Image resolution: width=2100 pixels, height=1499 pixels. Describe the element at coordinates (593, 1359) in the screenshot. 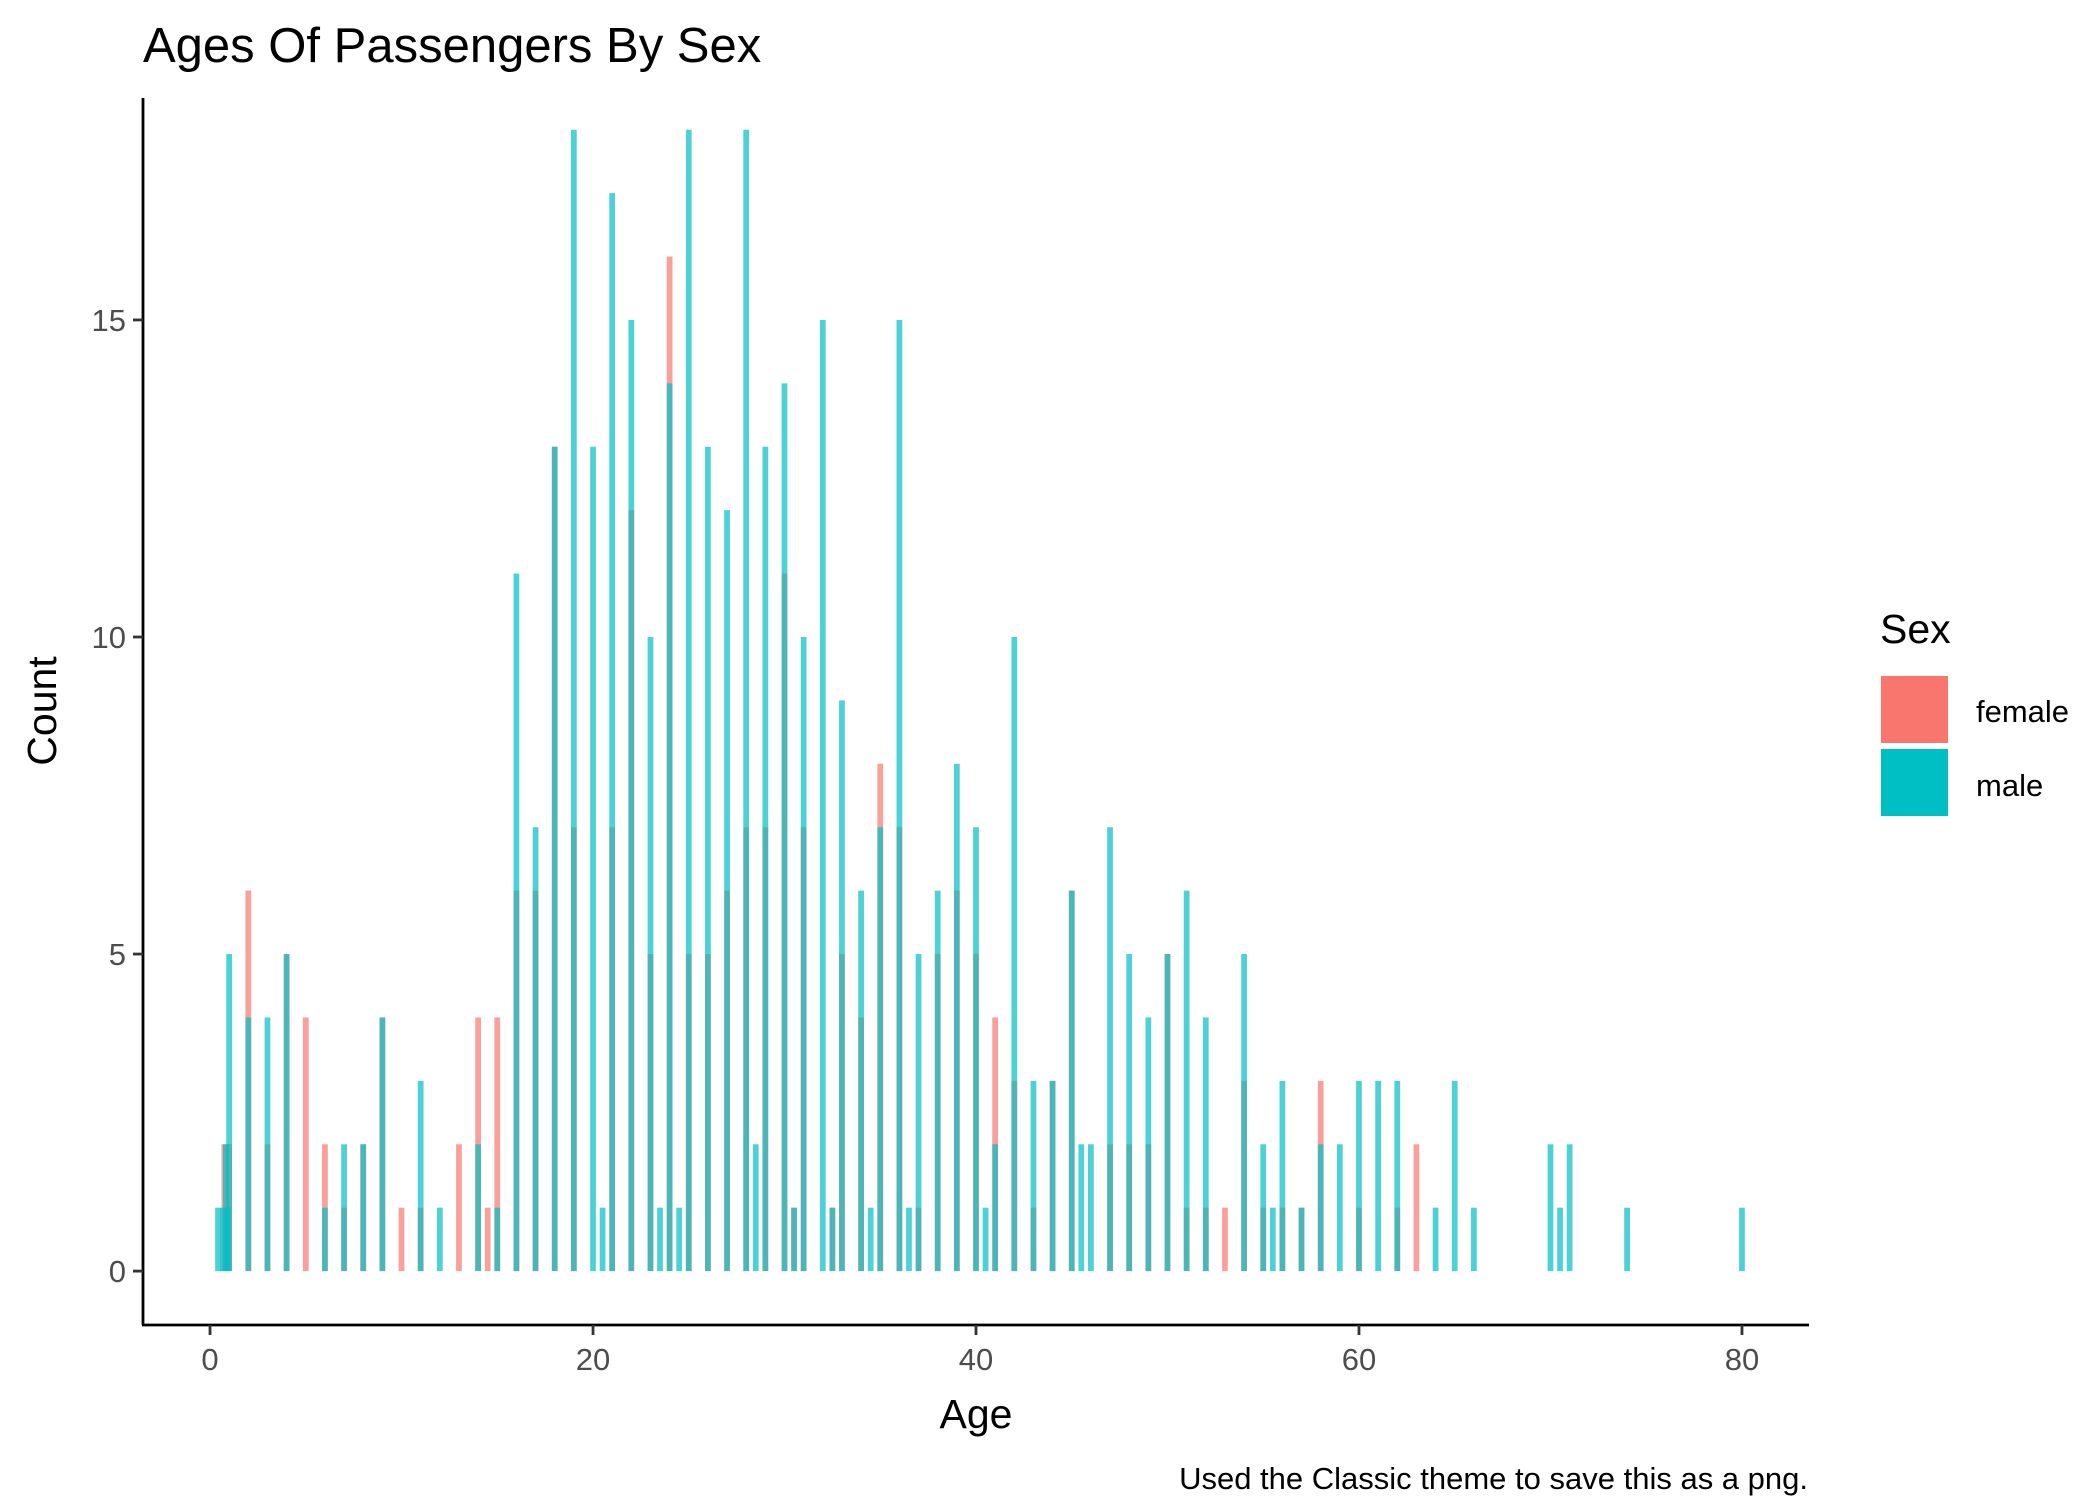

I see `x-tick-label: 20` at that location.